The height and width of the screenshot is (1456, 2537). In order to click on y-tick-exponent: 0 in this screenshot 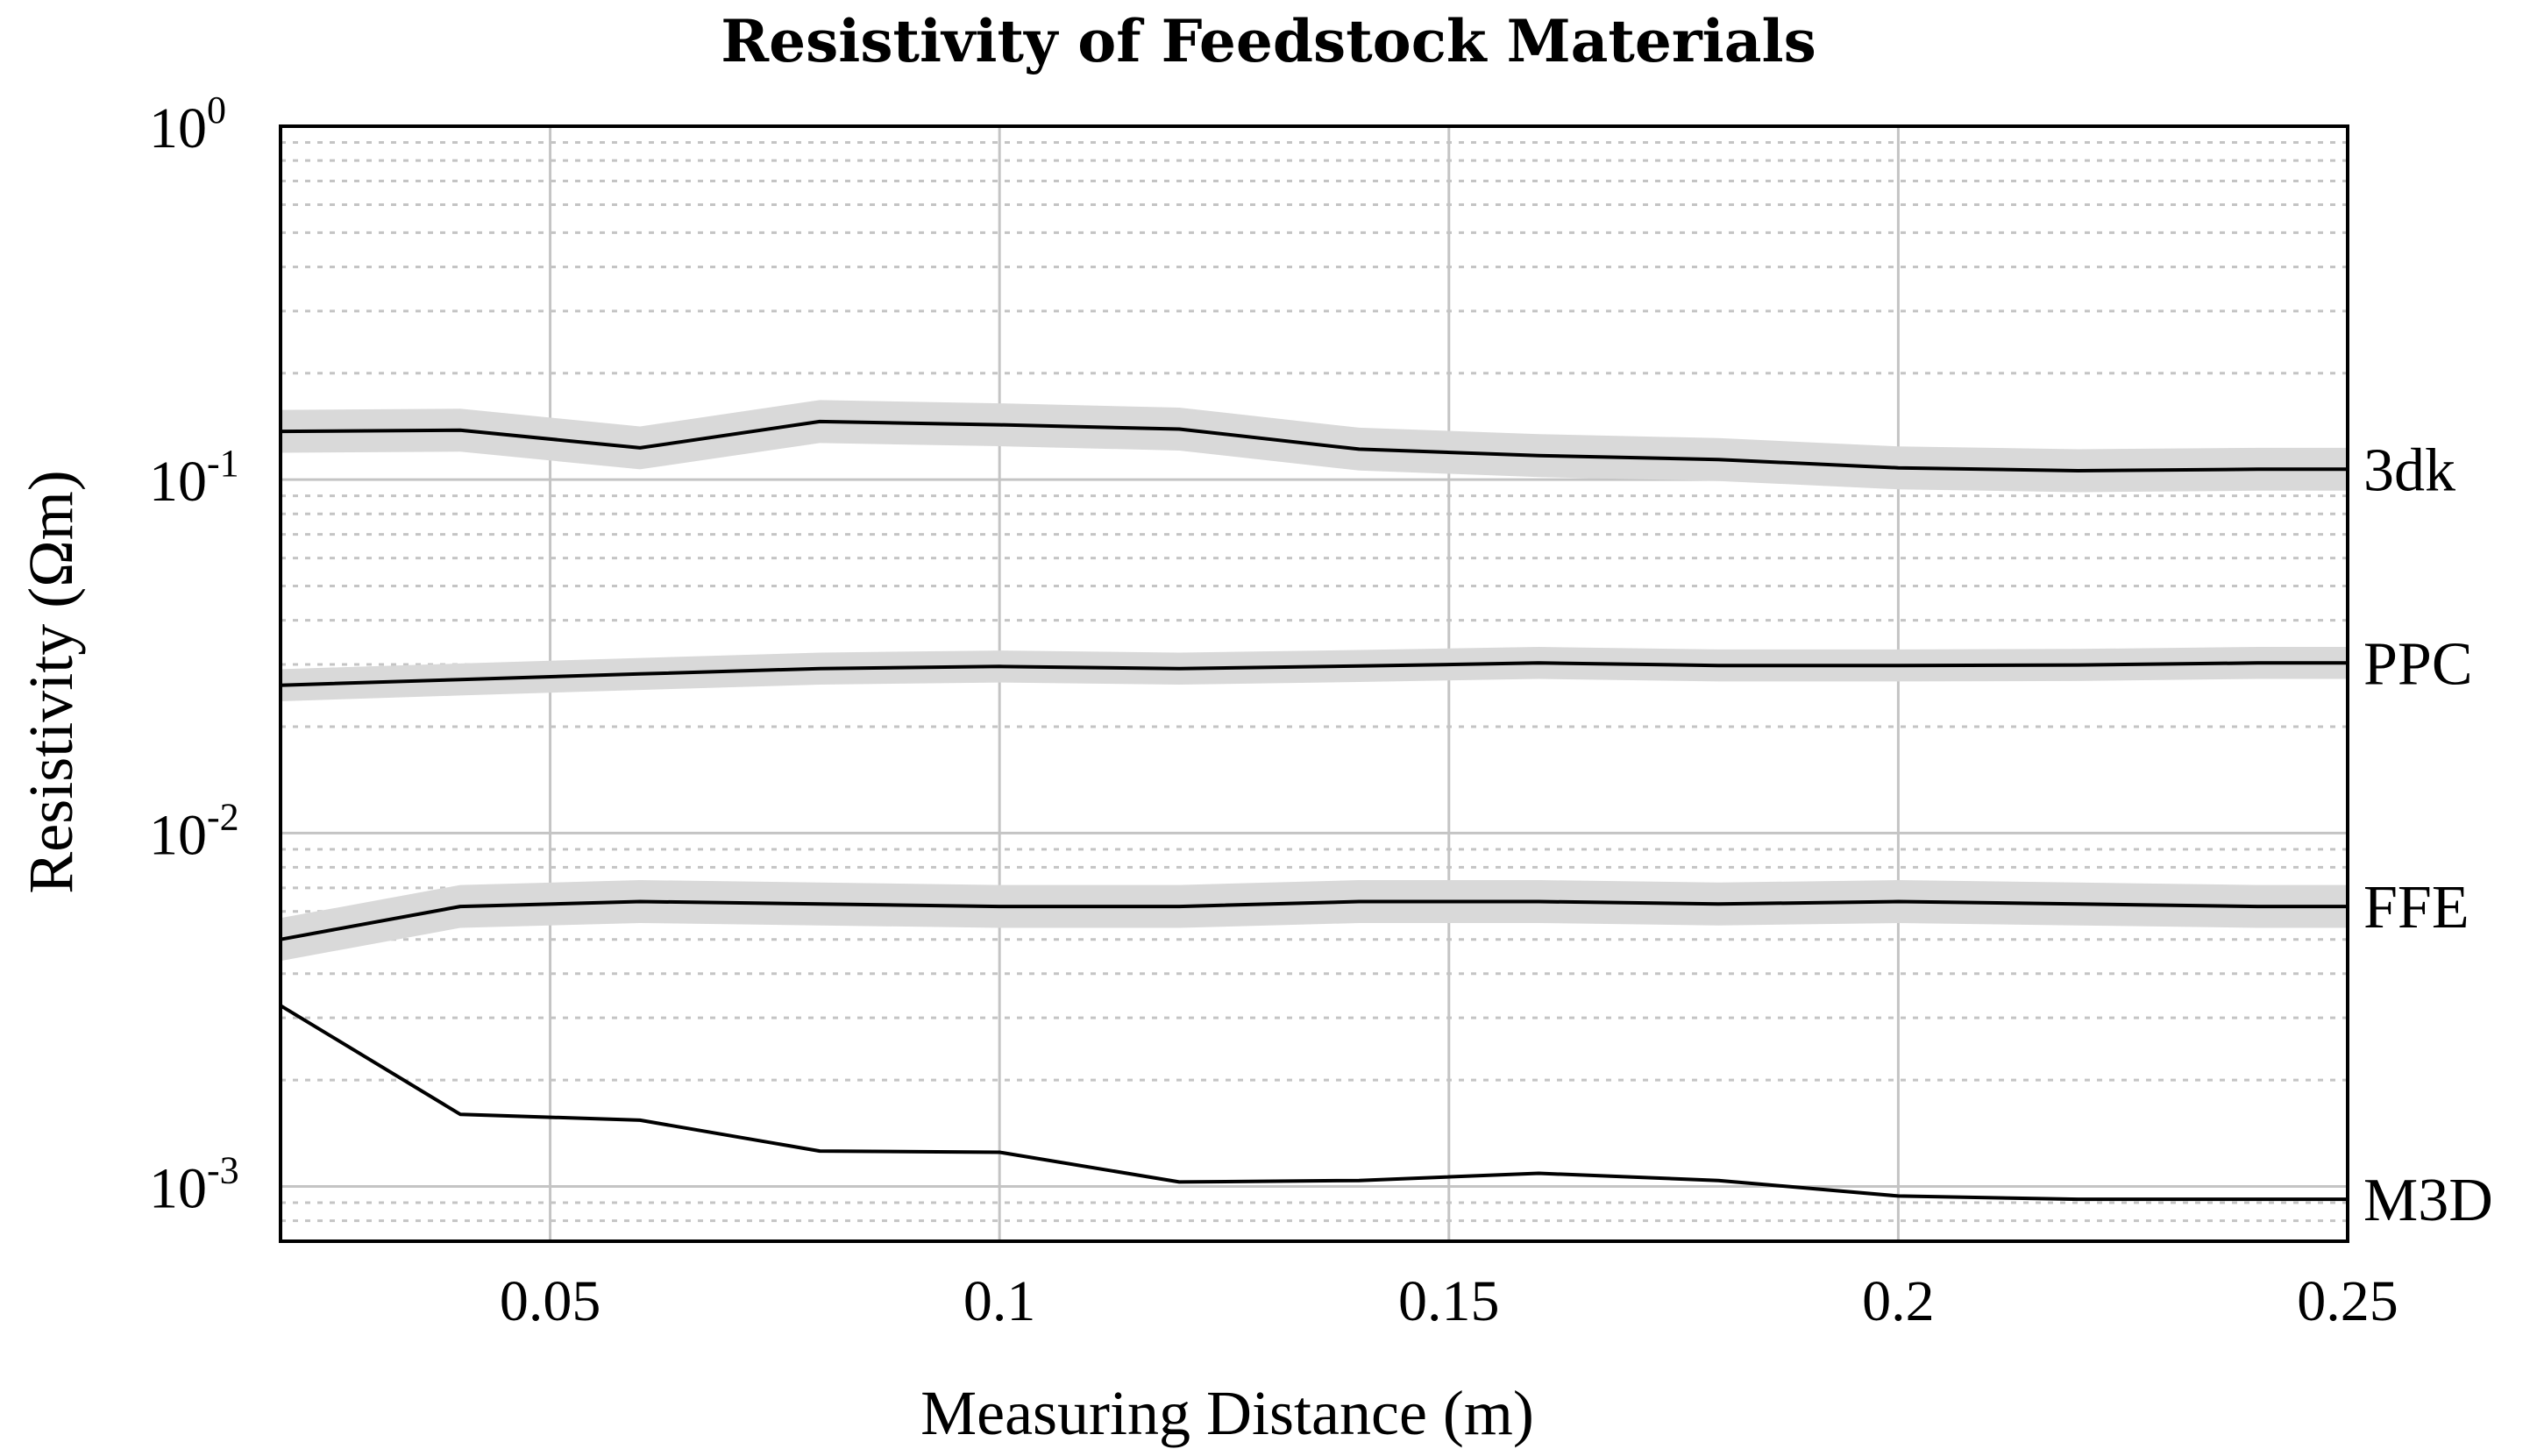, I will do `click(216, 110)`.